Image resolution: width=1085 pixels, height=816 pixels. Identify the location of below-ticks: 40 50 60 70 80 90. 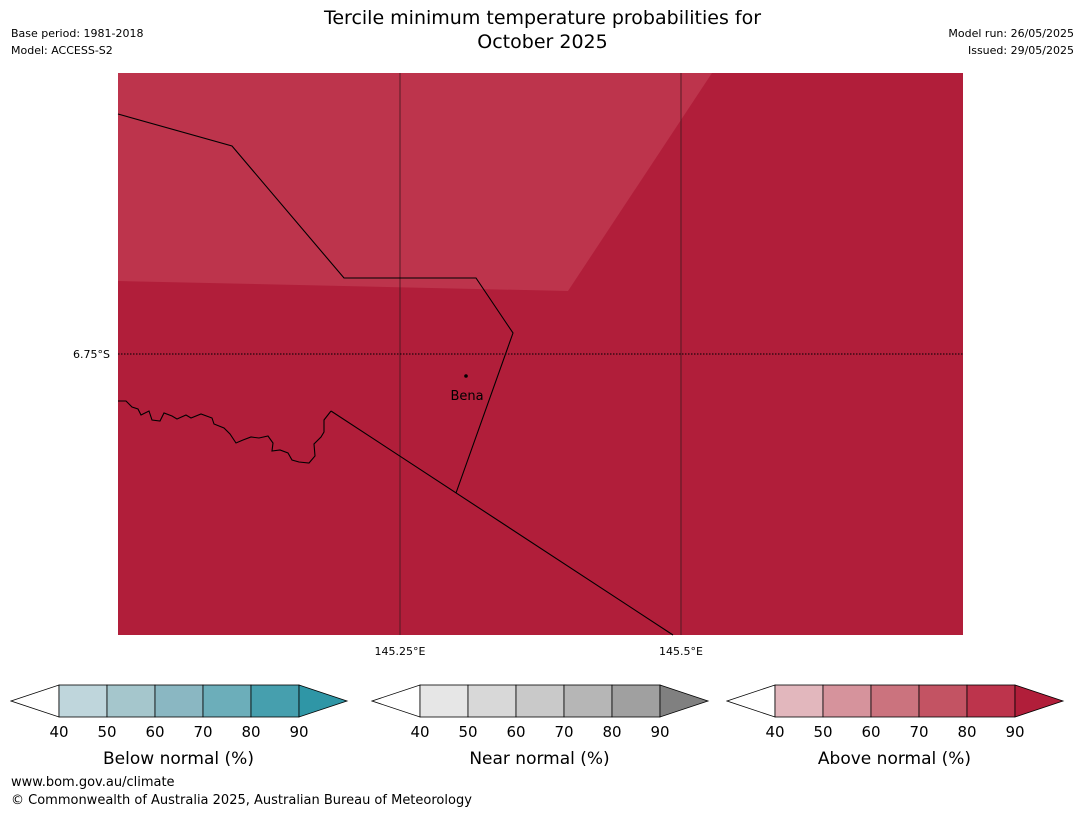
(180, 733).